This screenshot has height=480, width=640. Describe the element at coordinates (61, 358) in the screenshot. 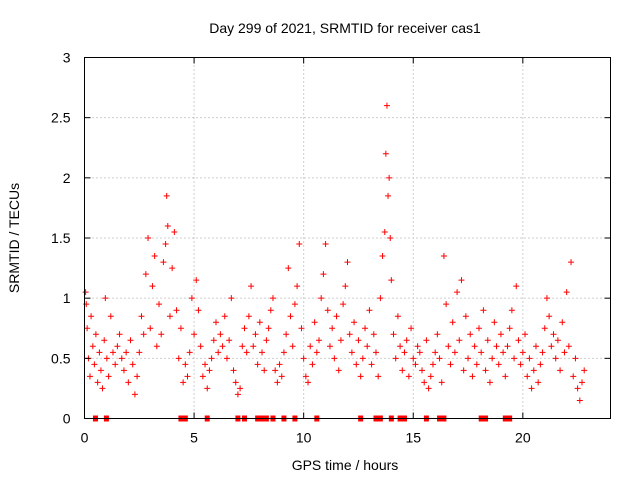

I see `y-tick-label: 0.5` at that location.